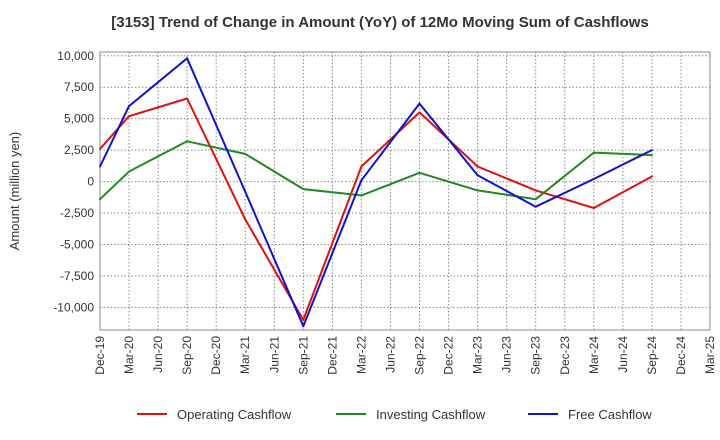  What do you see at coordinates (73, 307) in the screenshot?
I see `y-tick-label: -10,000` at bounding box center [73, 307].